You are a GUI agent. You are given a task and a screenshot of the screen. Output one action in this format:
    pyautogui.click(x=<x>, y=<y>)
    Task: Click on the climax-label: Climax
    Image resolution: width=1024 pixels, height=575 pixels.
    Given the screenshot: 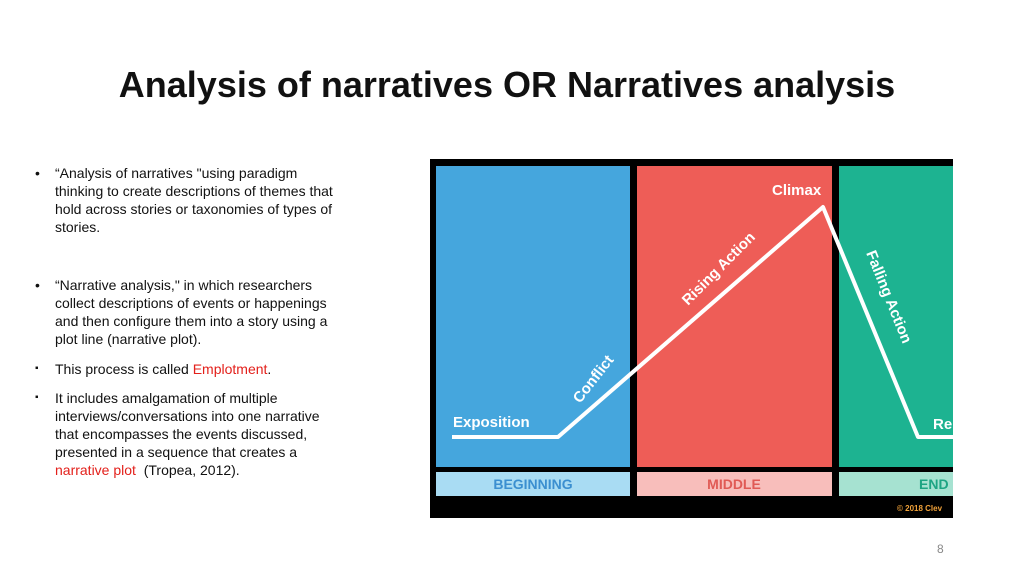 What is the action you would take?
    pyautogui.click(x=797, y=190)
    